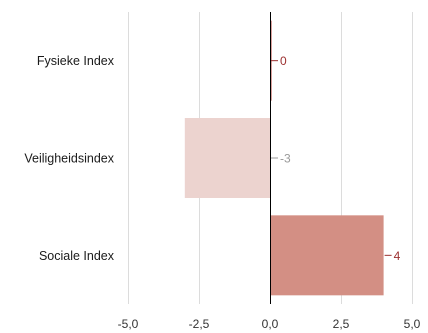 Image resolution: width=428 pixels, height=333 pixels. Describe the element at coordinates (77, 256) in the screenshot. I see `category-label: Sociale Index` at that location.